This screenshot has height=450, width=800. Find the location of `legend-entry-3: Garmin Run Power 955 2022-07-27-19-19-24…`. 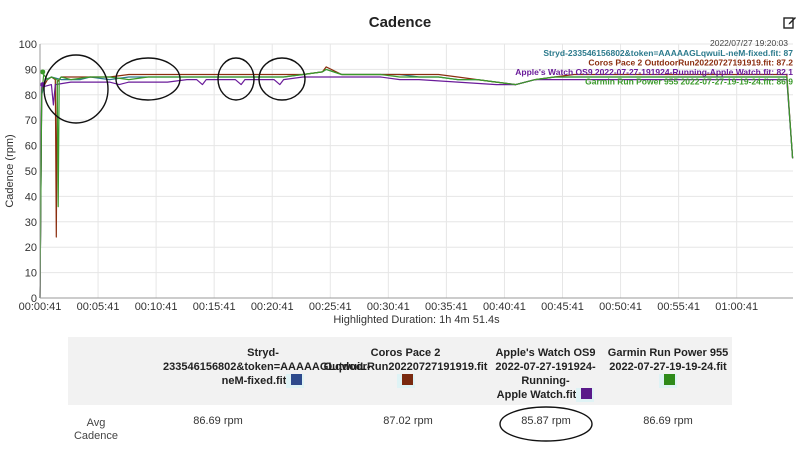

legend-entry-3: Garmin Run Power 955 2022-07-27-19-19-24… is located at coordinates (689, 82).